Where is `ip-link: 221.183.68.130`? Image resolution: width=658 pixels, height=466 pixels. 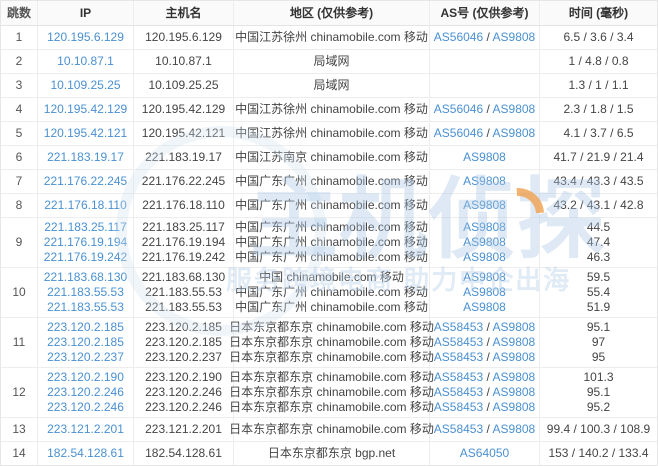
ip-link: 221.183.68.130 is located at coordinates (85, 277).